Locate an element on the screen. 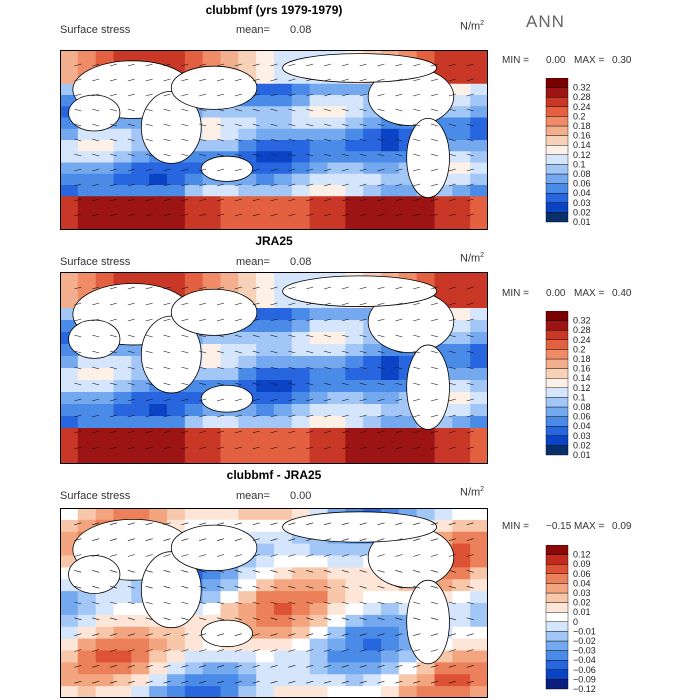  panel-2-max-label: MAX = is located at coordinates (589, 293).